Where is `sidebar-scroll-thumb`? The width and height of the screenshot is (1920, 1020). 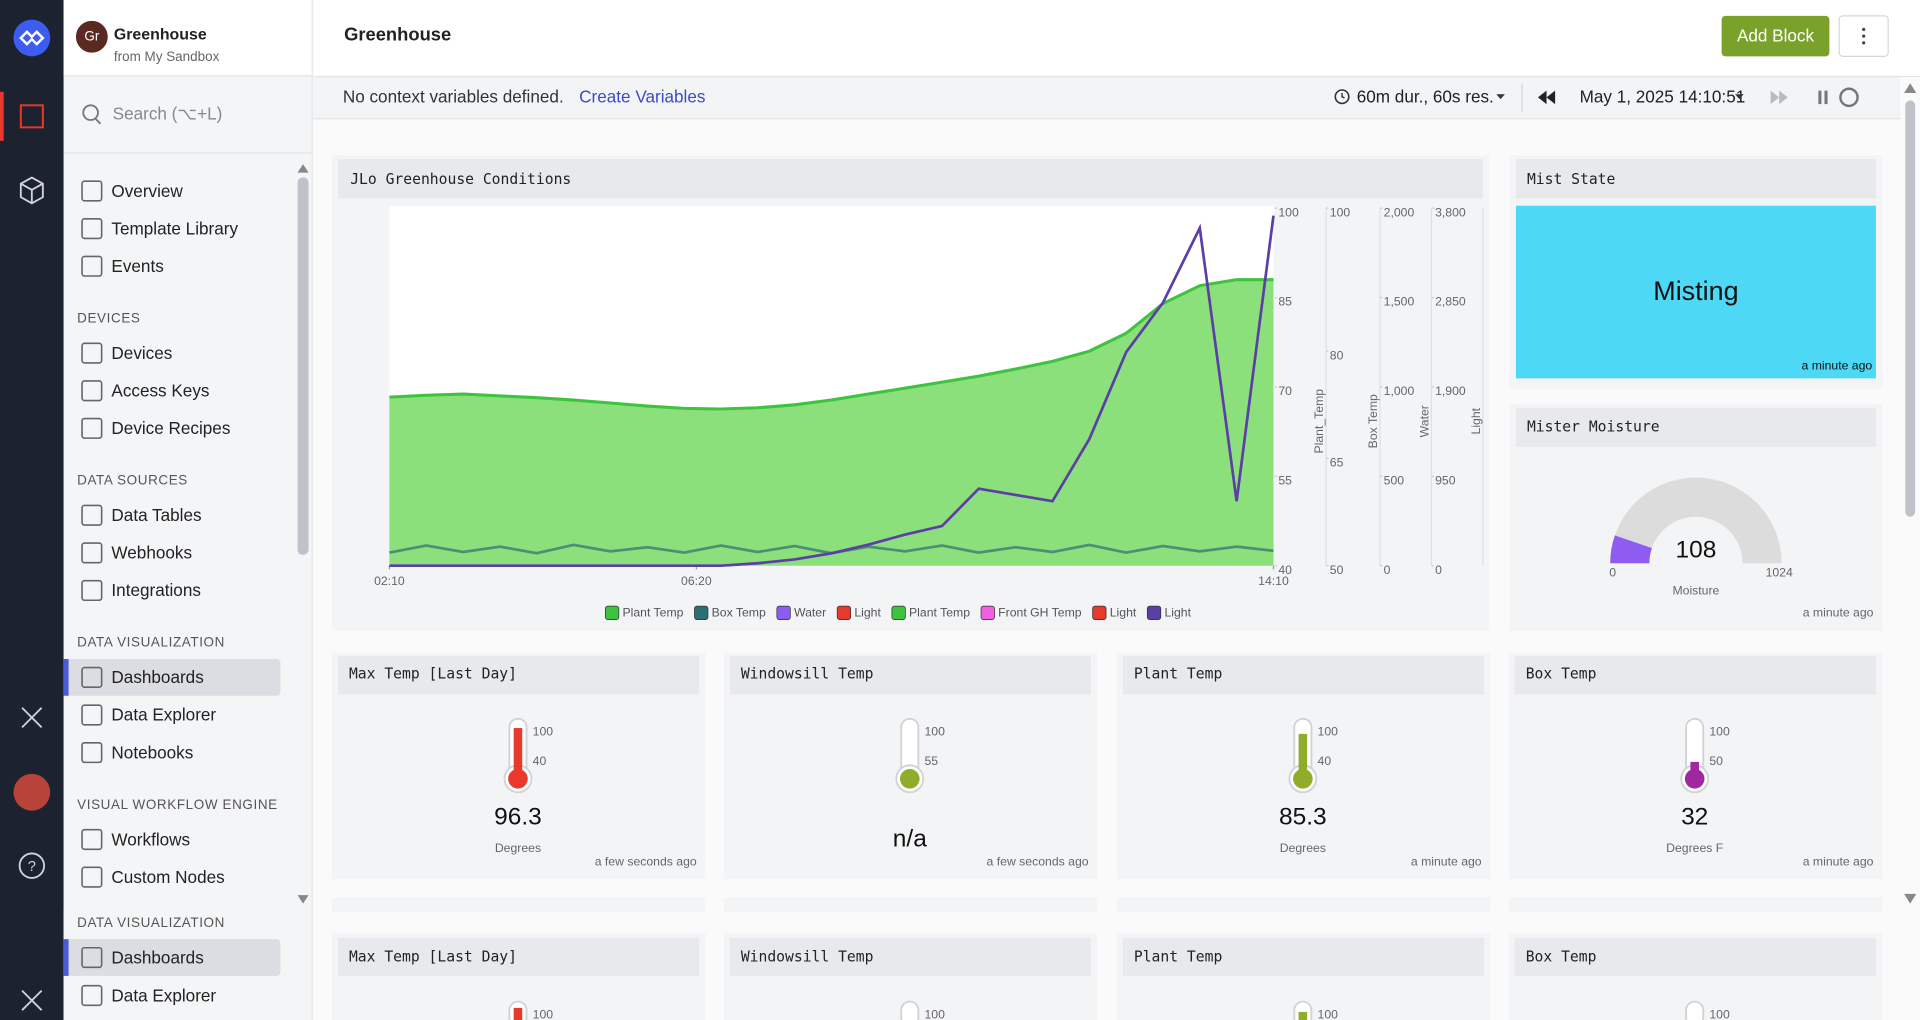
sidebar-scroll-thumb is located at coordinates (303, 366).